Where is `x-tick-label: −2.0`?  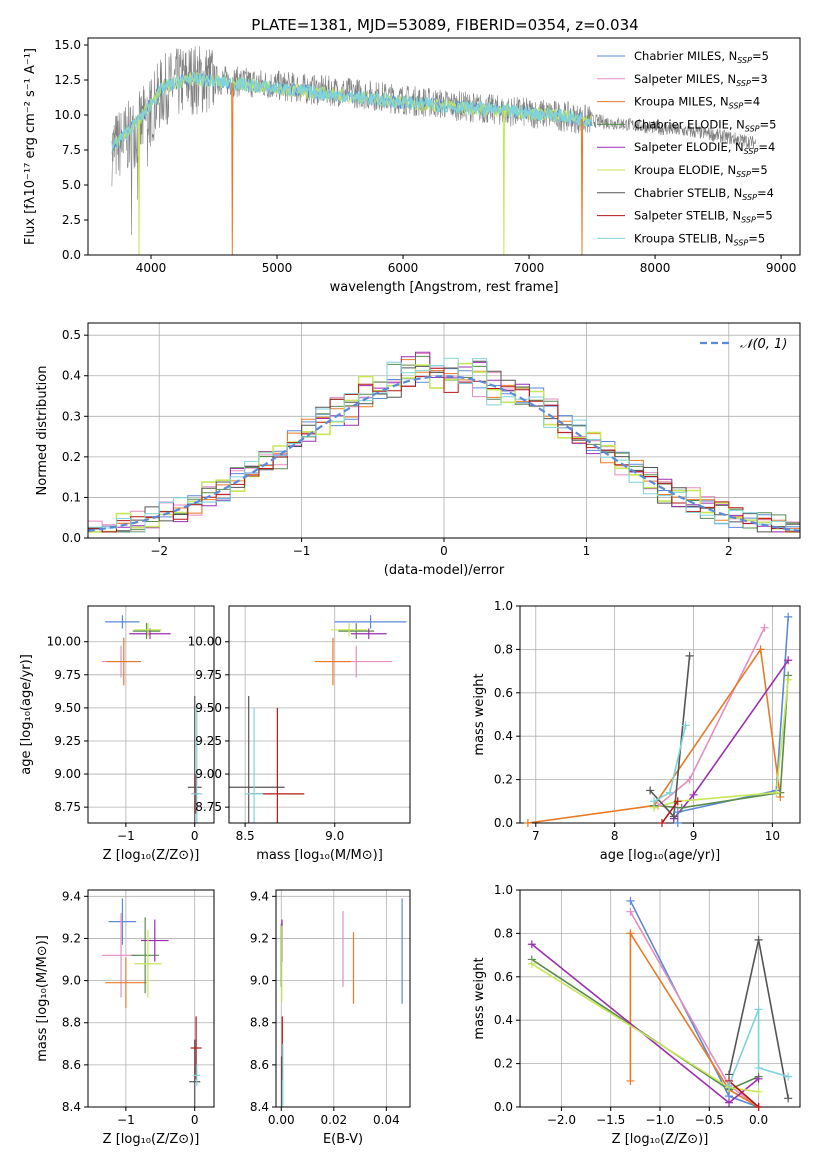 x-tick-label: −2.0 is located at coordinates (561, 1120).